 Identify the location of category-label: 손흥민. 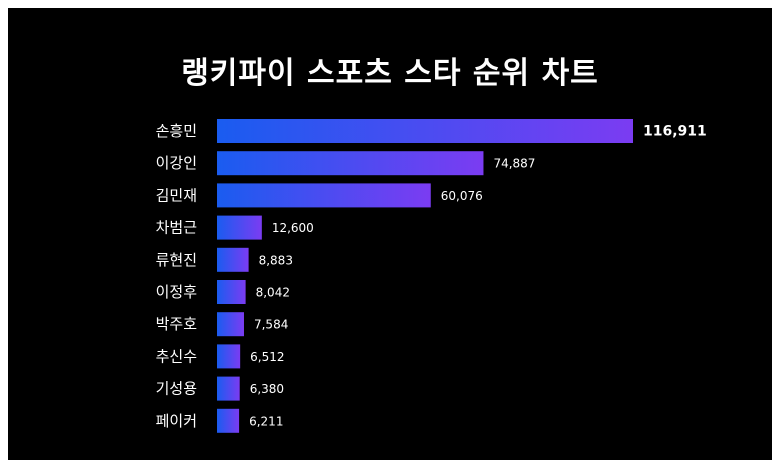
(176, 131).